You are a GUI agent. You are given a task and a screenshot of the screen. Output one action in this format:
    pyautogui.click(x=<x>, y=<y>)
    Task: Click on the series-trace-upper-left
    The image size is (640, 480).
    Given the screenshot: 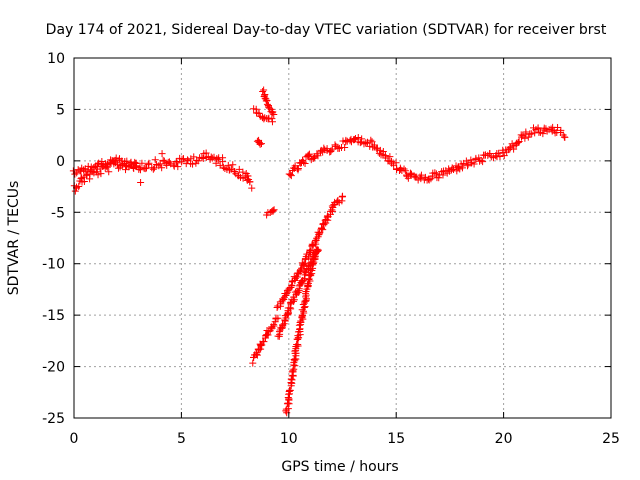 What is the action you would take?
    pyautogui.click(x=104, y=166)
    